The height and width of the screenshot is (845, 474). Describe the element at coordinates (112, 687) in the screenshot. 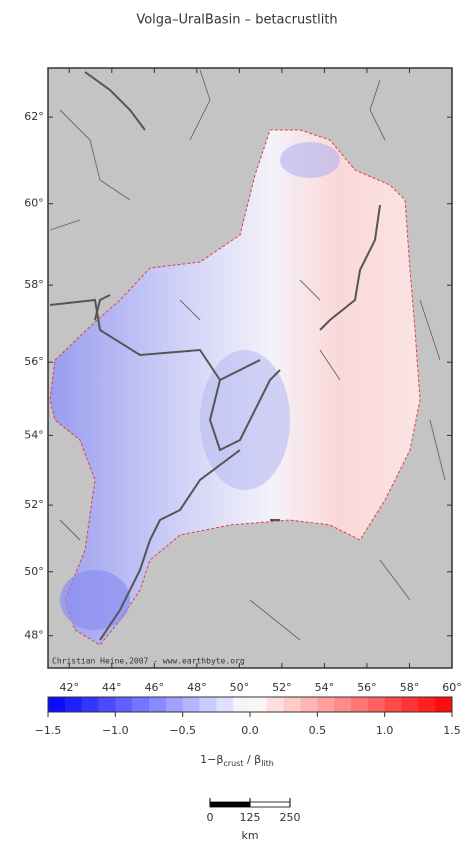

I see `lon-label: 44°` at that location.